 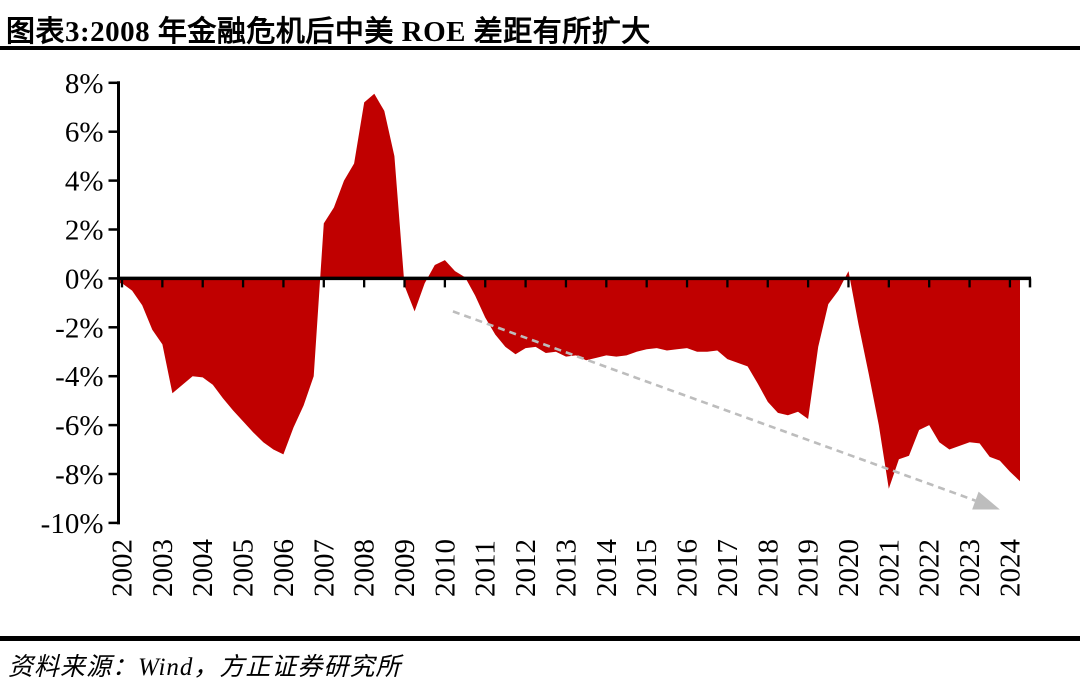 What do you see at coordinates (84, 182) in the screenshot?
I see `y-axis-label: 4%` at bounding box center [84, 182].